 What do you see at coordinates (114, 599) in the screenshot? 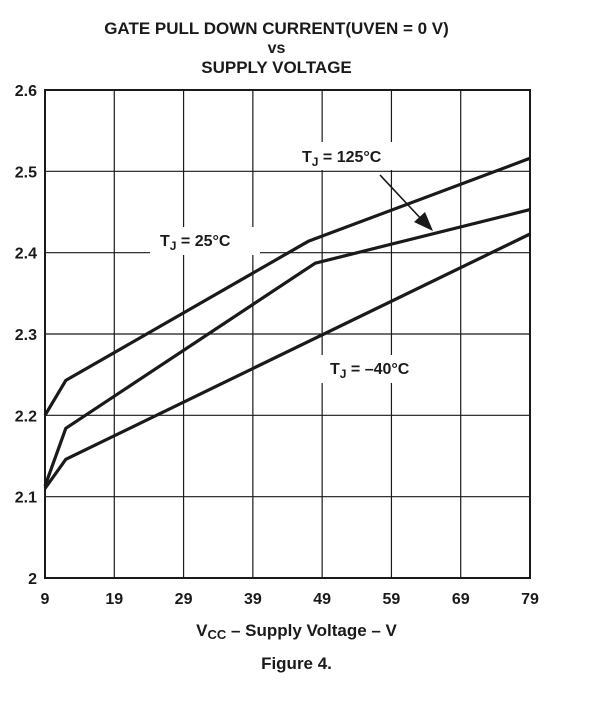
I see `x-tick-label-1: 19` at bounding box center [114, 599].